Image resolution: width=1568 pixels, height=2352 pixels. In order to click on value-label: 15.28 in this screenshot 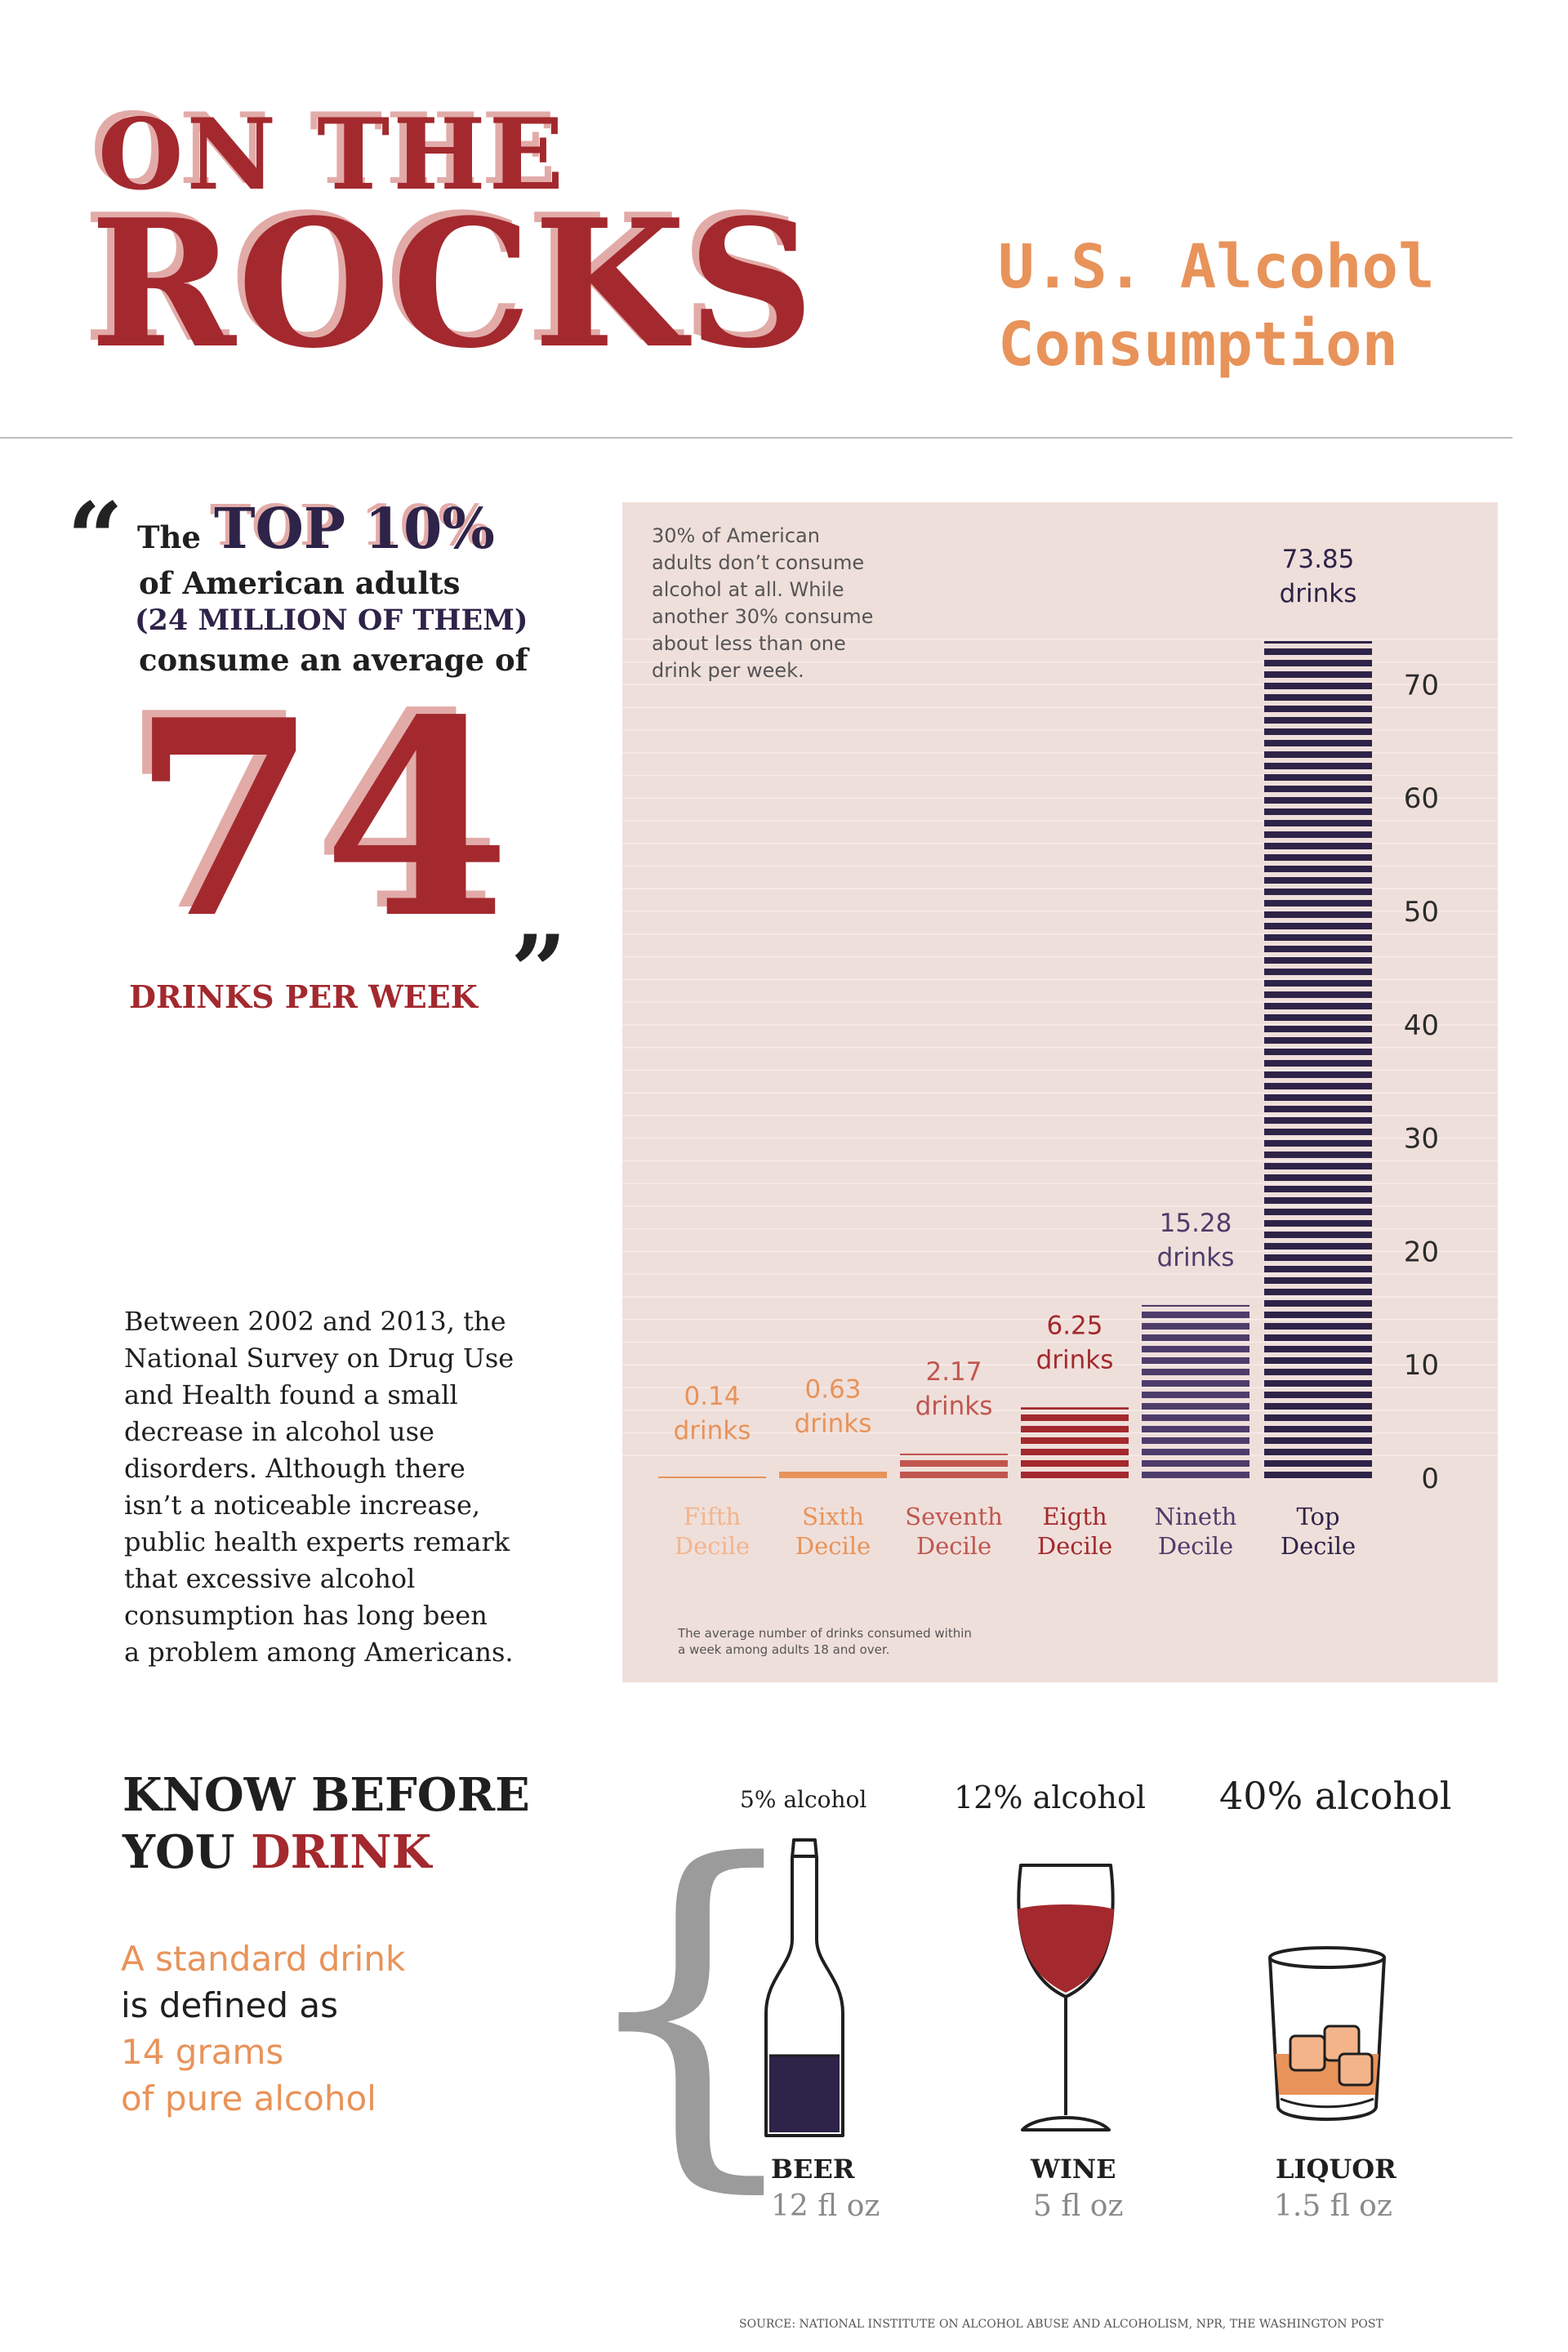, I will do `click(1196, 1223)`.